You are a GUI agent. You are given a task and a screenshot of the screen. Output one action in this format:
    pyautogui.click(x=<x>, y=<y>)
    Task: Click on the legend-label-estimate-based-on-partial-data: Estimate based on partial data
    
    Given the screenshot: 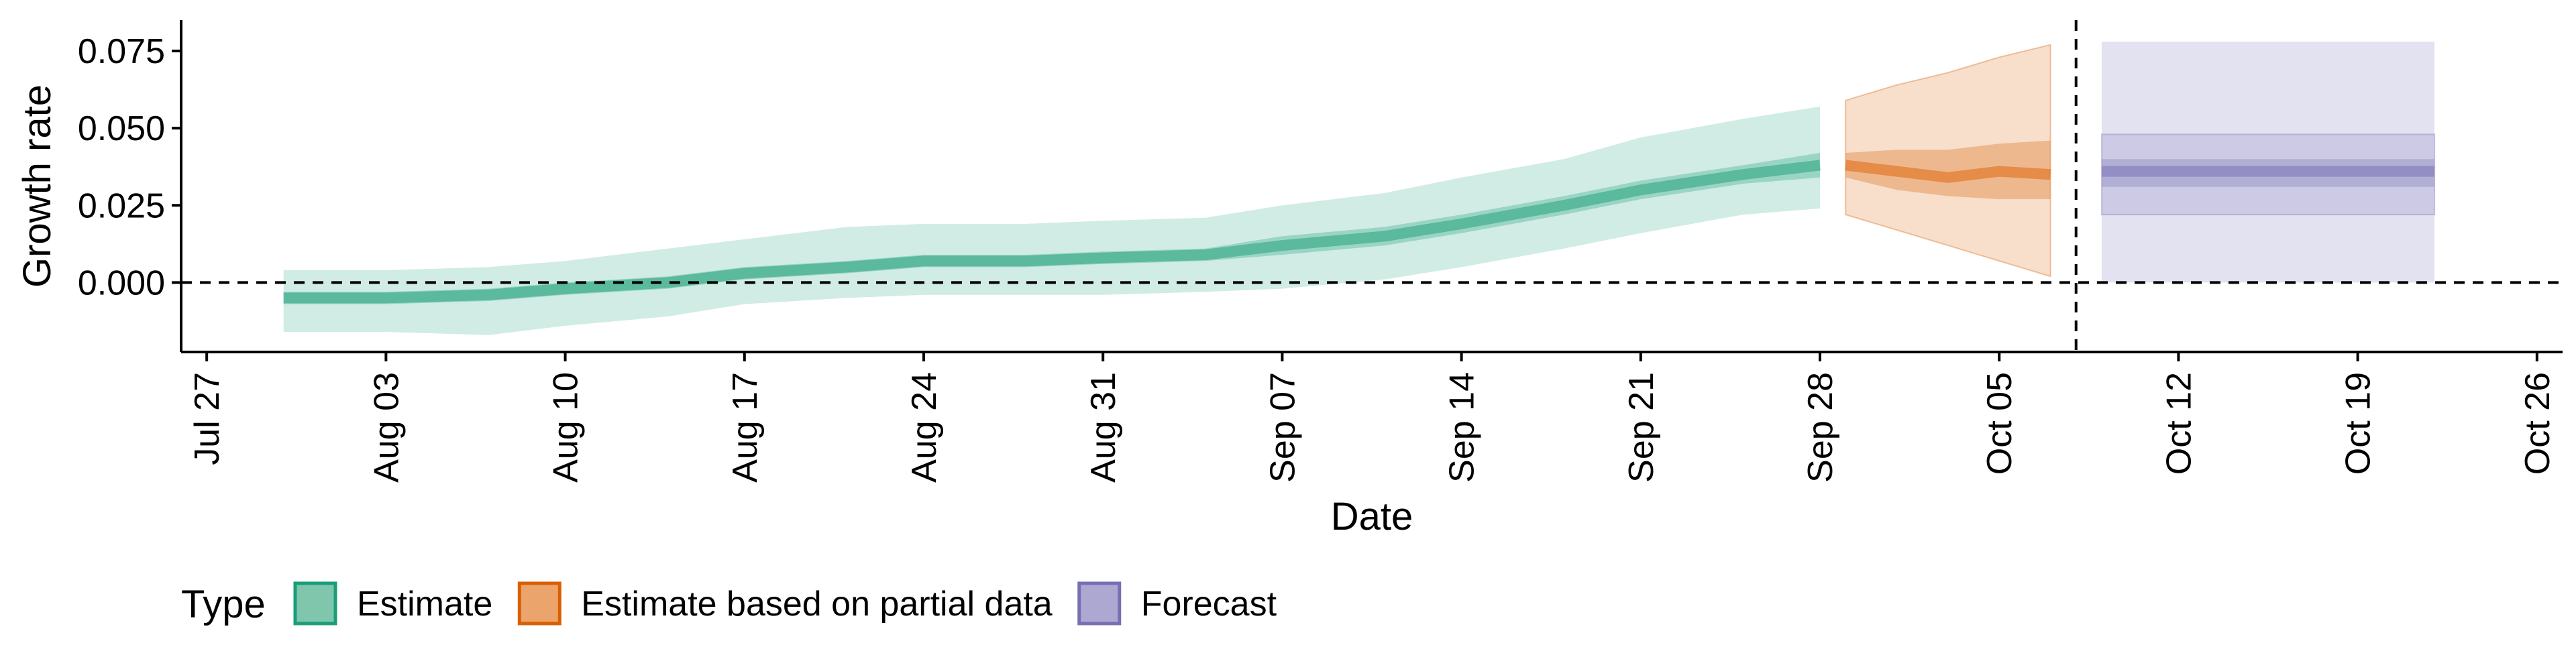 What is the action you would take?
    pyautogui.click(x=817, y=604)
    